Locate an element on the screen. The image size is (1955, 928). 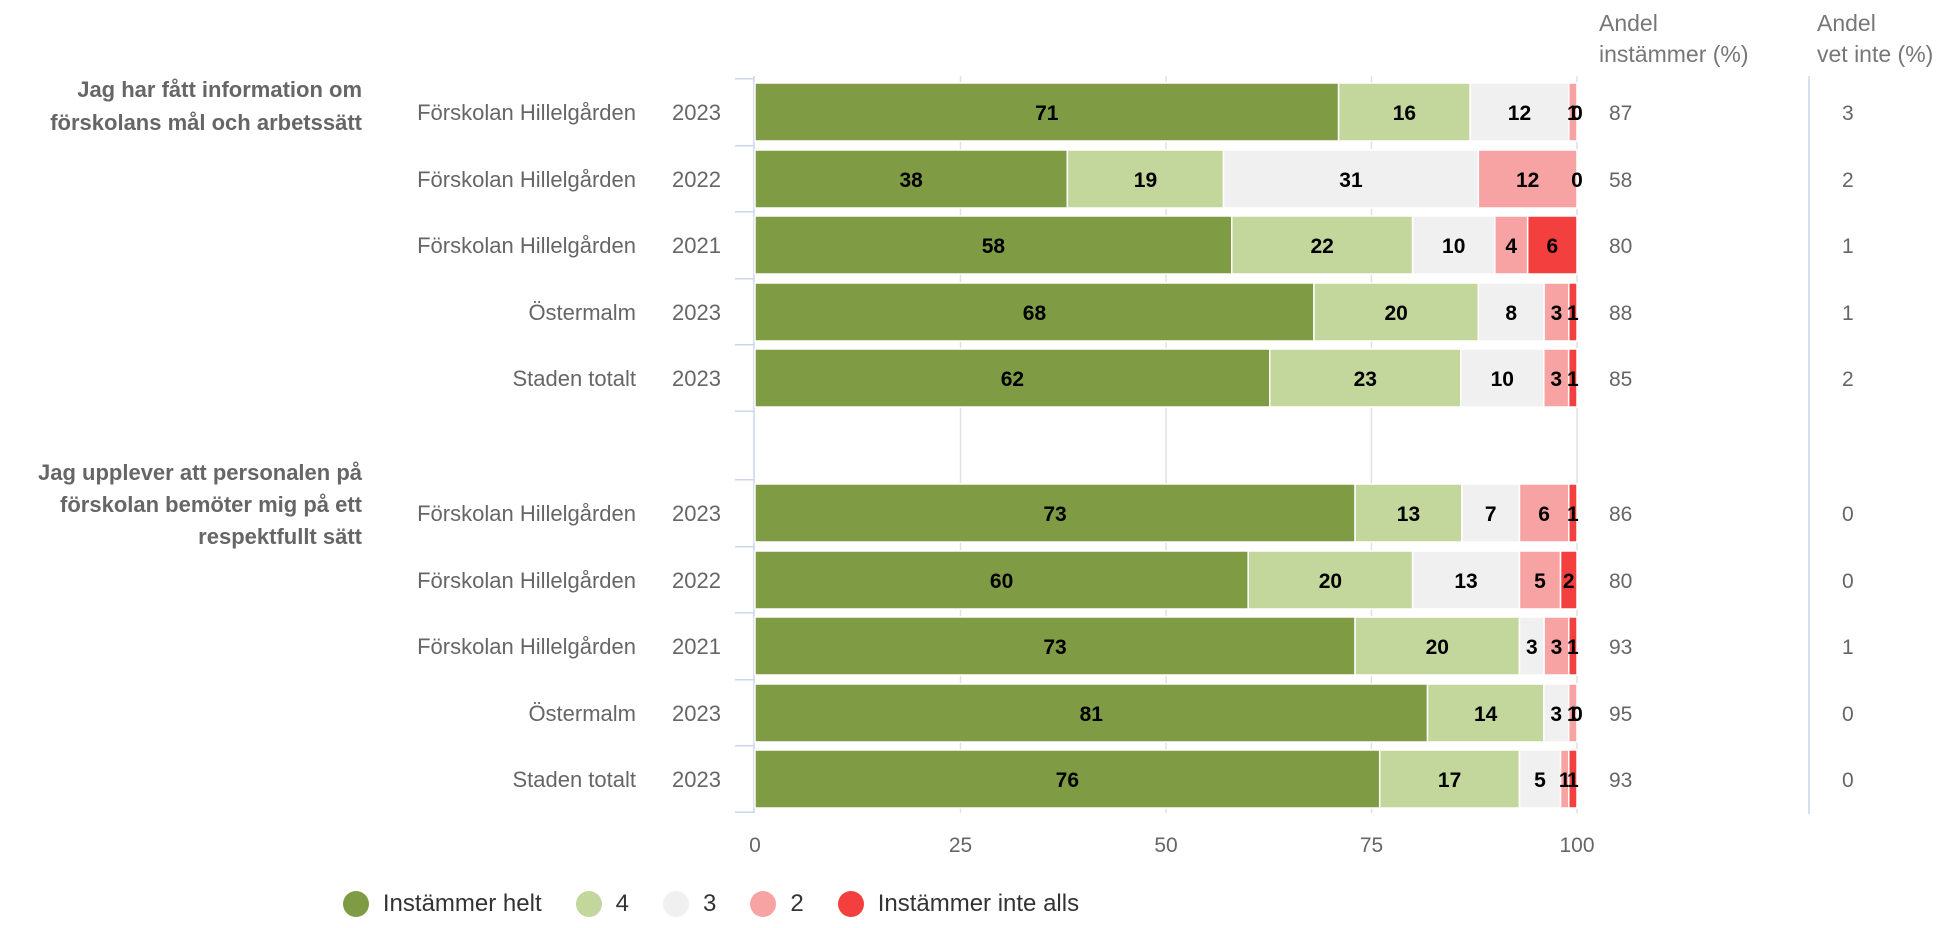
data-label-g2-r1-s3: 7 is located at coordinates (1491, 514).